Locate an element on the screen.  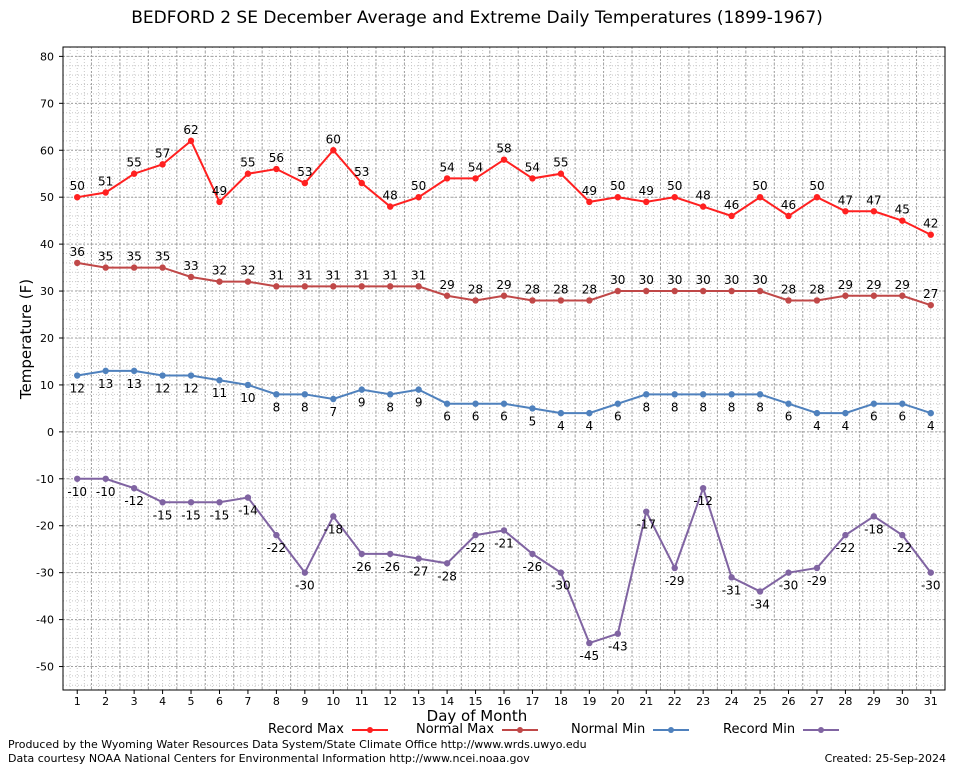
data-label-record-min: -10 is located at coordinates (106, 492).